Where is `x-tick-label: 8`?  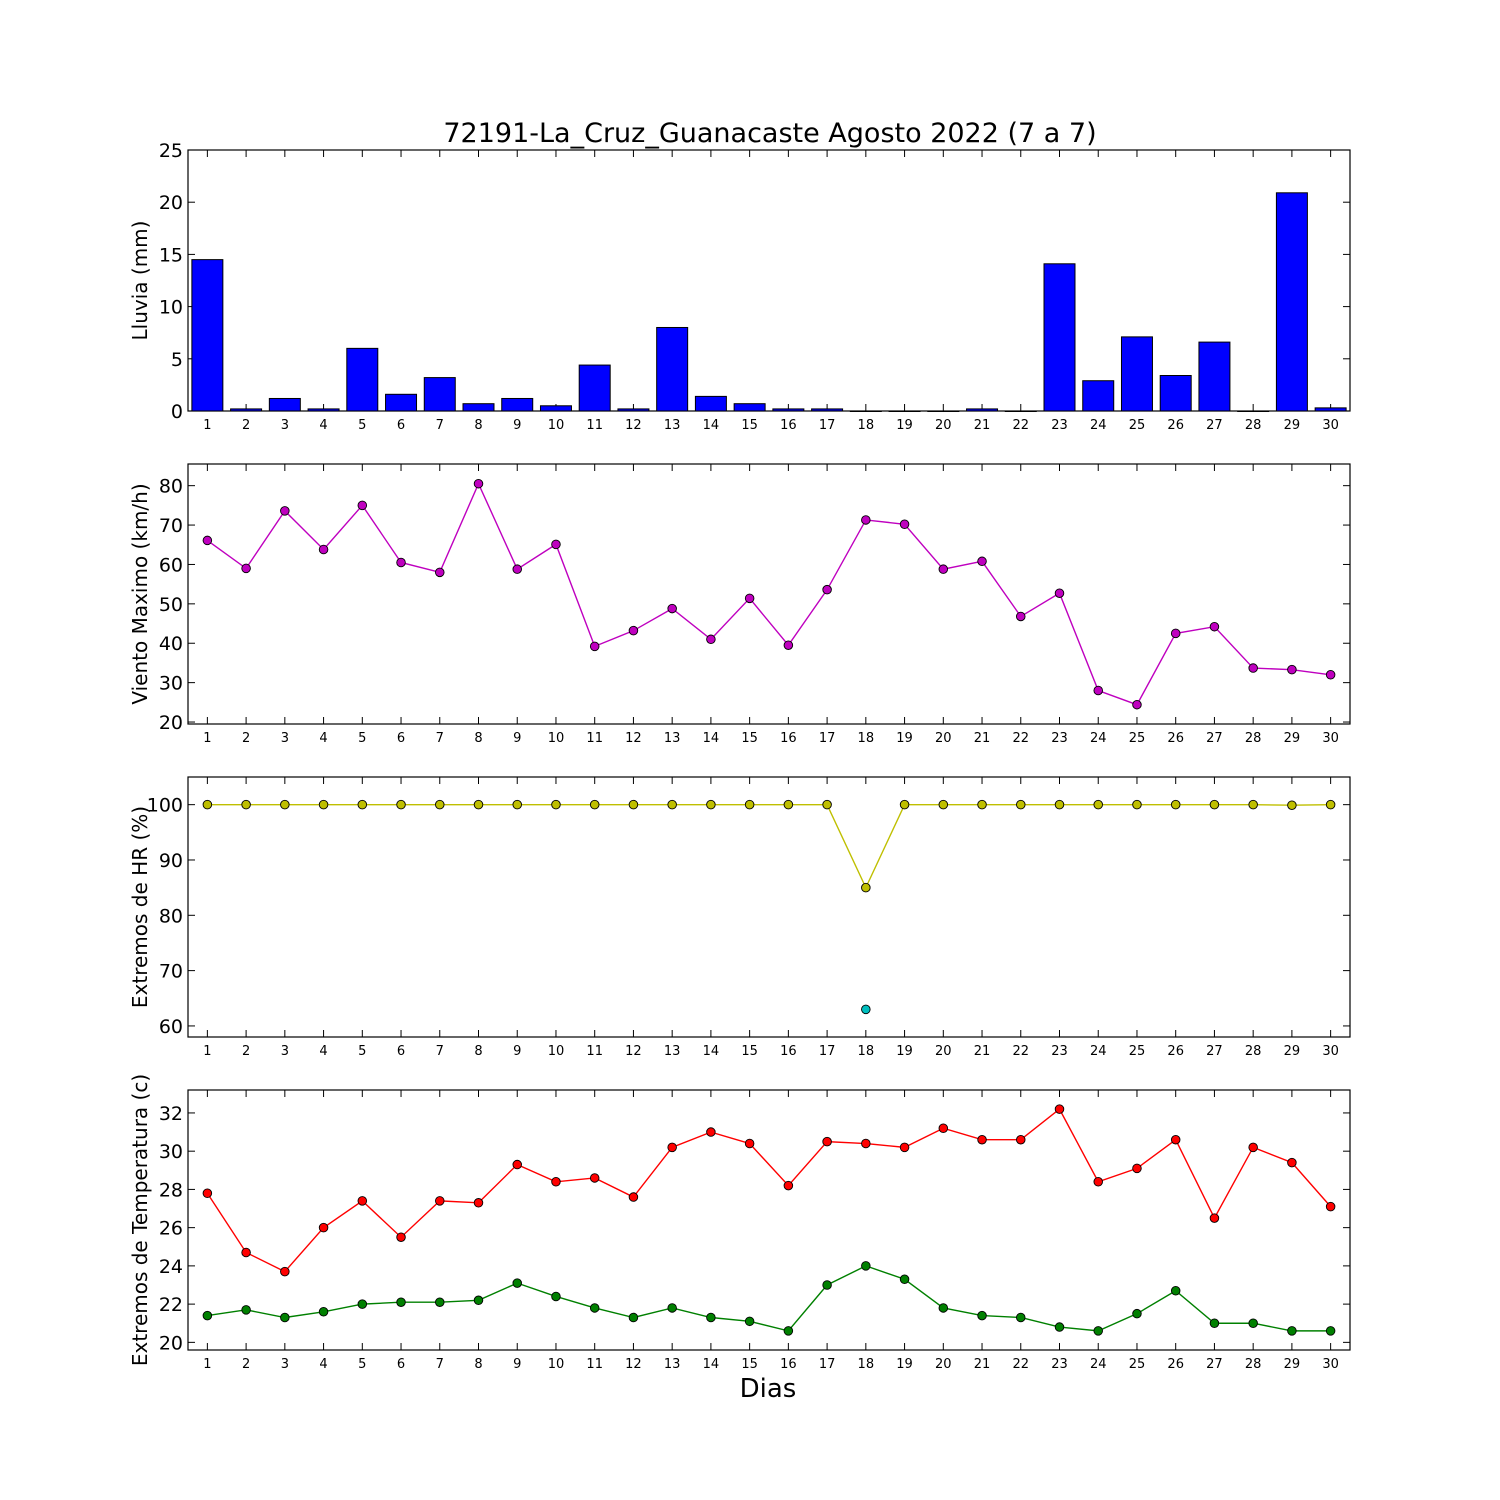
x-tick-label: 8 is located at coordinates (478, 425).